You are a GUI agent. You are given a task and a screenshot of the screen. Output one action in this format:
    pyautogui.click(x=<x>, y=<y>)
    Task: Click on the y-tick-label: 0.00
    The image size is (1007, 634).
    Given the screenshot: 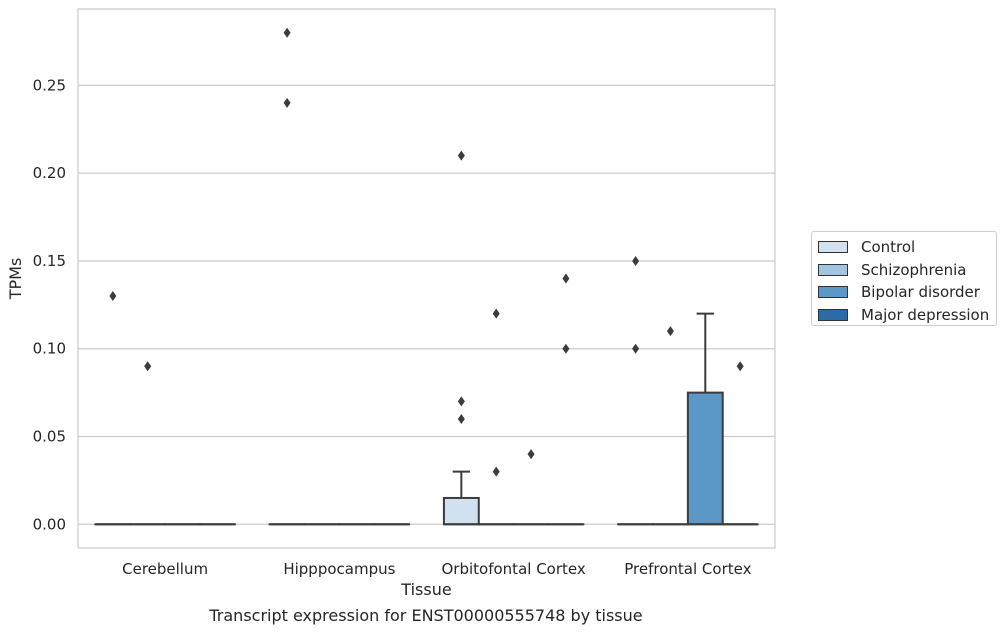 What is the action you would take?
    pyautogui.click(x=49, y=524)
    